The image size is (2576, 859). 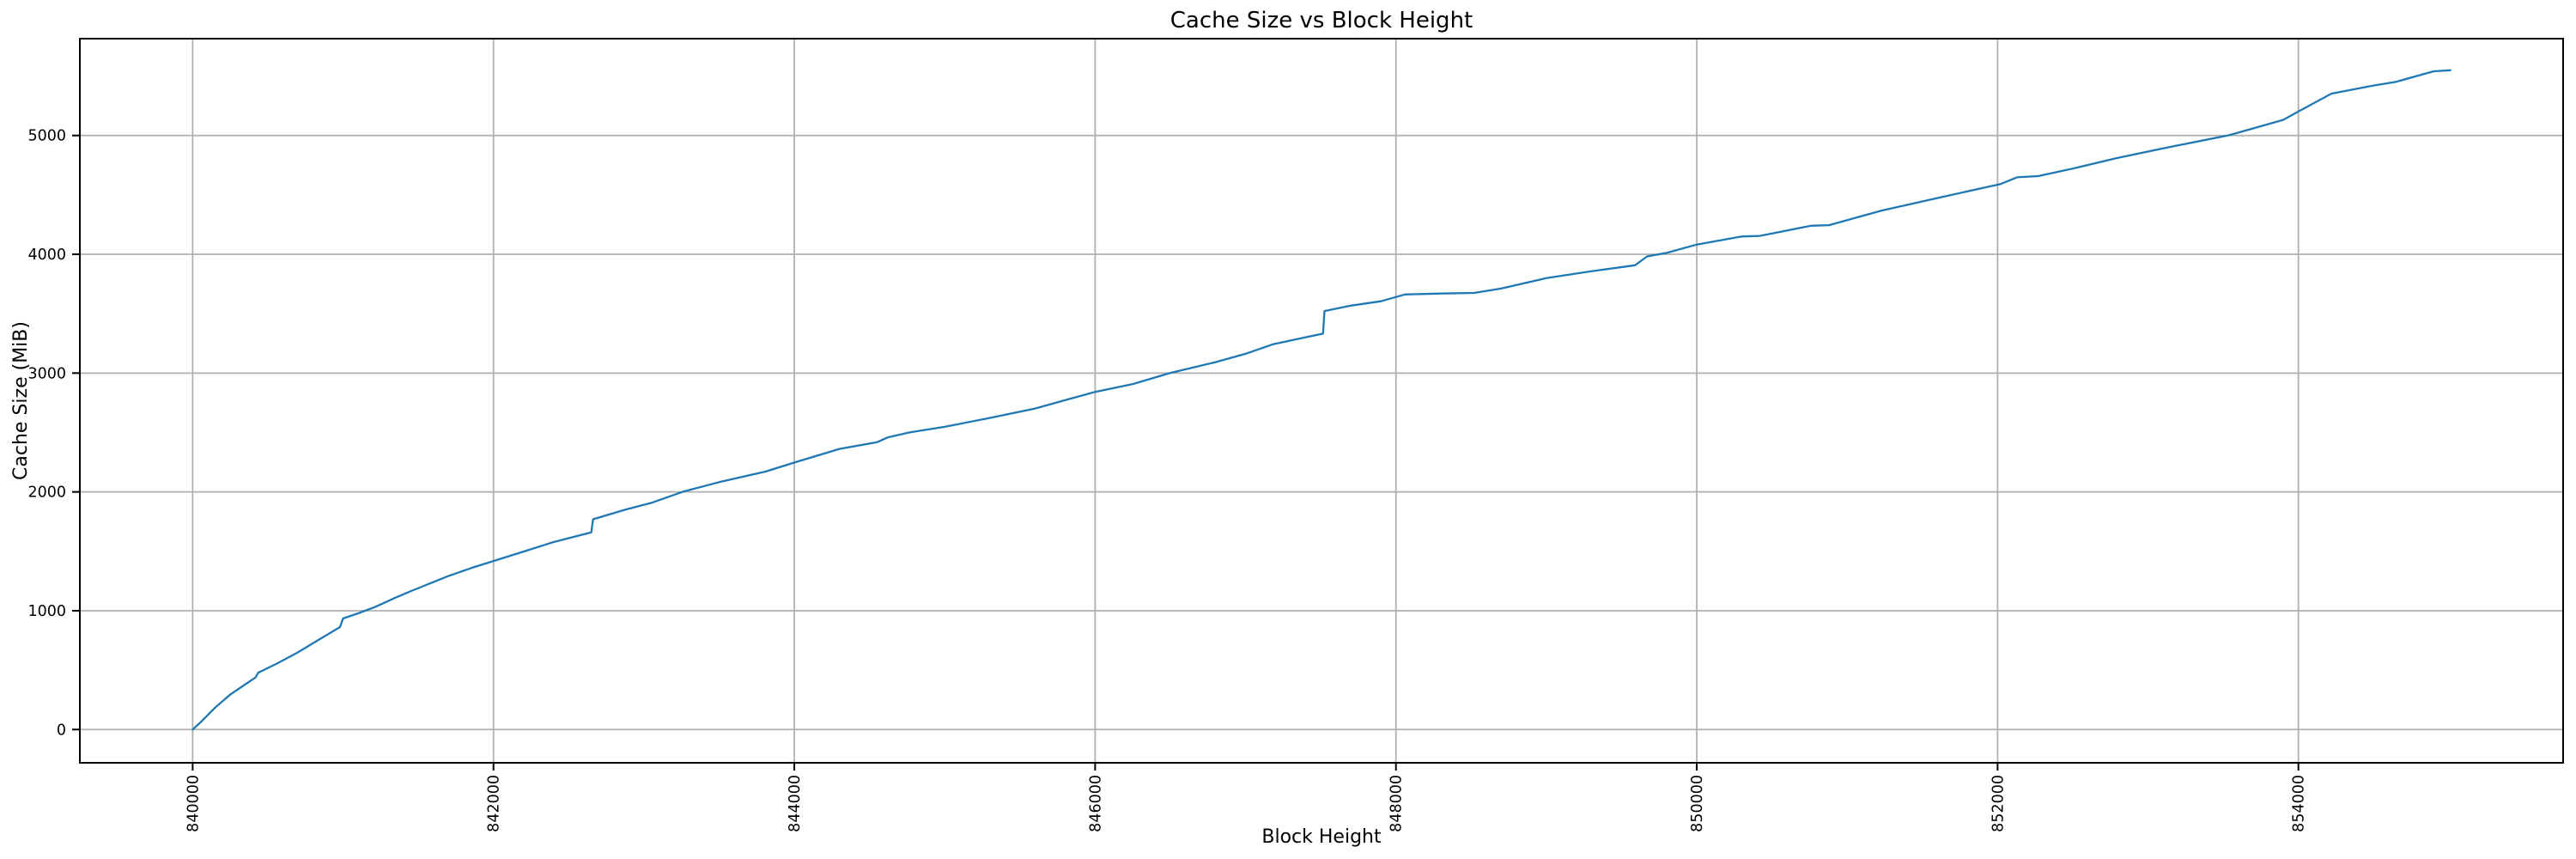 What do you see at coordinates (494, 804) in the screenshot?
I see `x-tick-label: 842000` at bounding box center [494, 804].